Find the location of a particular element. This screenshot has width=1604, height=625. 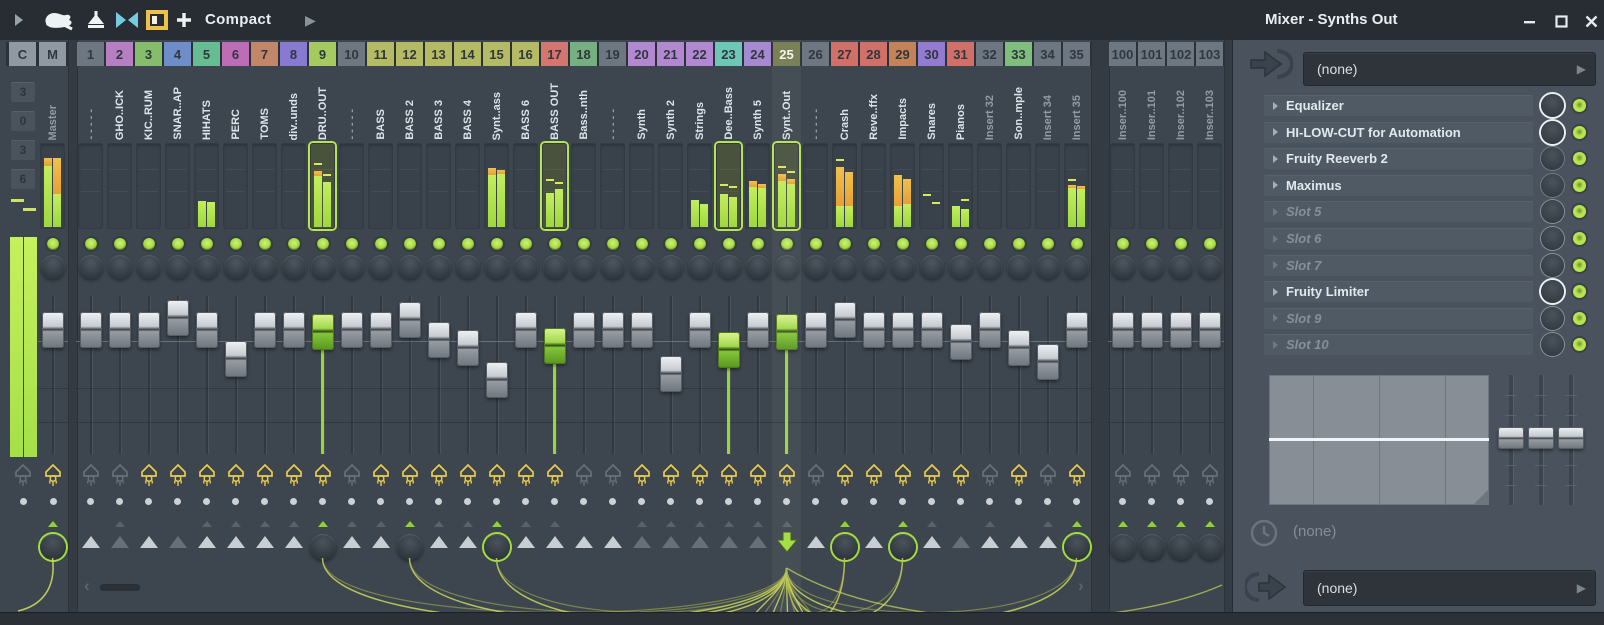

track-name: Master is located at coordinates (53, 122).